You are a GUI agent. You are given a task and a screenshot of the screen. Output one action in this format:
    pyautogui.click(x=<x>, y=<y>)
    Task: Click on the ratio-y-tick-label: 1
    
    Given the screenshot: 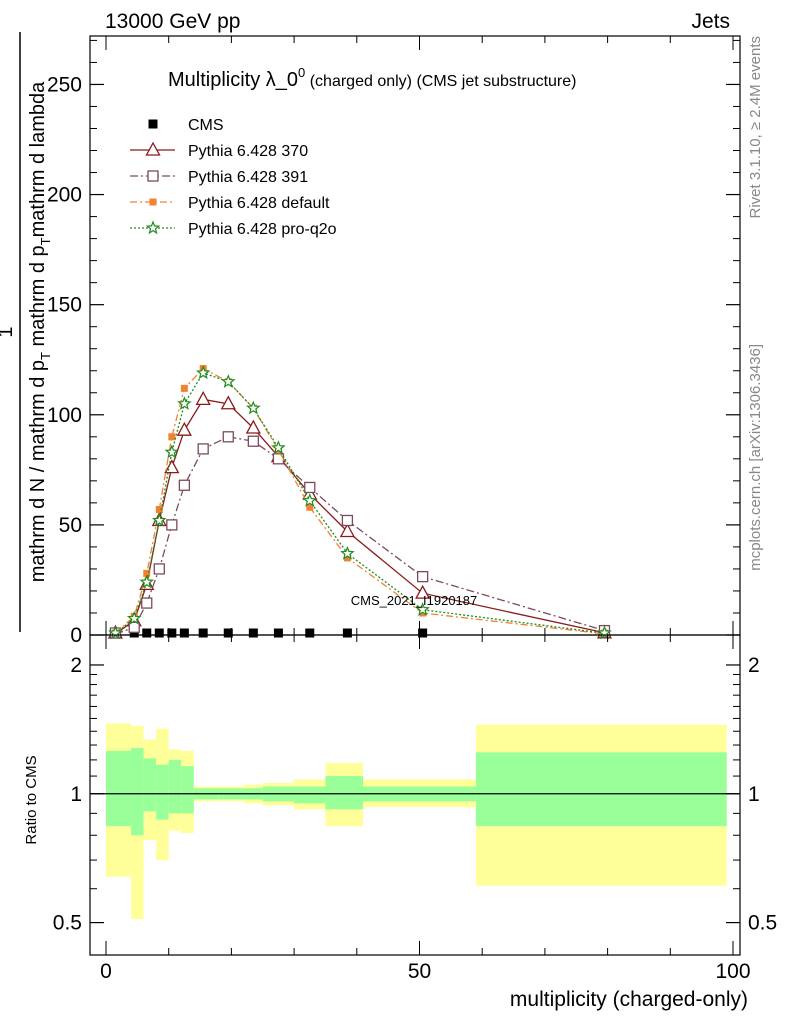 What is the action you would take?
    pyautogui.click(x=76, y=794)
    